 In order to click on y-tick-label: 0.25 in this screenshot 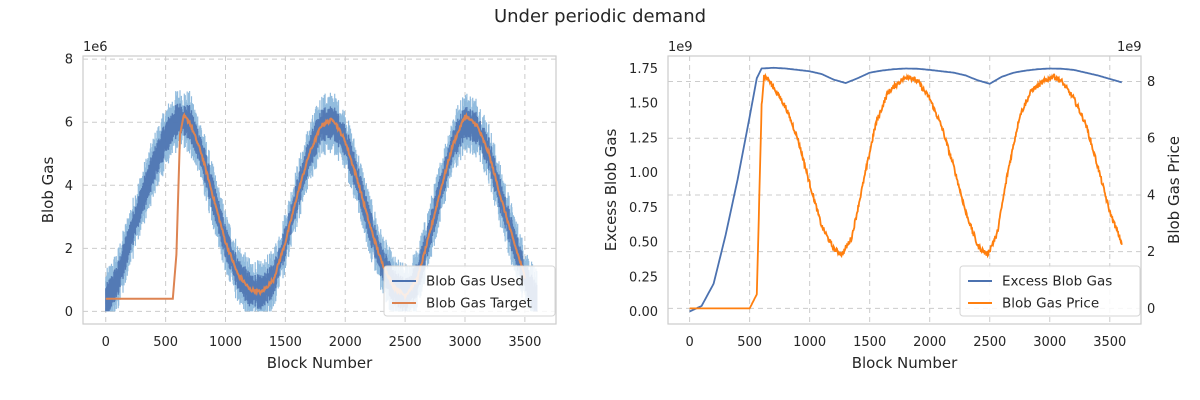, I will do `click(643, 277)`.